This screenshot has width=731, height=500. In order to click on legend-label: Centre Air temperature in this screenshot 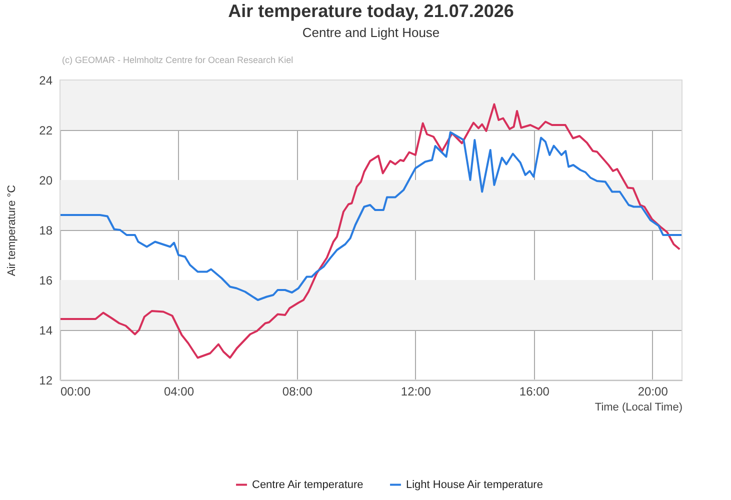, I will do `click(308, 484)`.